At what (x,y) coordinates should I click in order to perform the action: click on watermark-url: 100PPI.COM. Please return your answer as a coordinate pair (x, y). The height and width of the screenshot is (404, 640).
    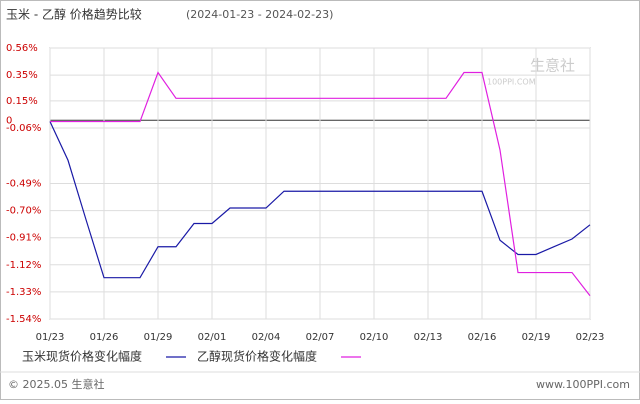
    Looking at the image, I should click on (511, 82).